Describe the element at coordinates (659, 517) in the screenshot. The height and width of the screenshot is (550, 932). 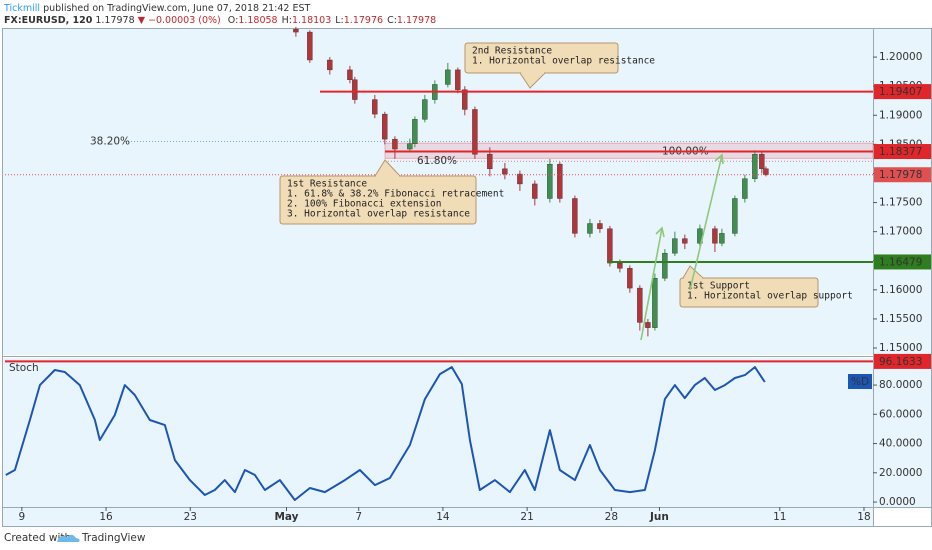
I see `x-tick-label: Jun` at that location.